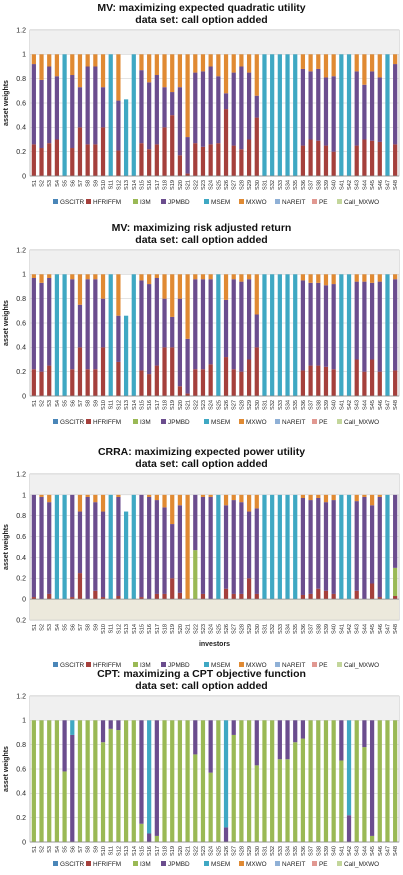 The width and height of the screenshot is (403, 875). What do you see at coordinates (141, 383) in the screenshot?
I see `bar-segment-hfriffm-s15` at bounding box center [141, 383].